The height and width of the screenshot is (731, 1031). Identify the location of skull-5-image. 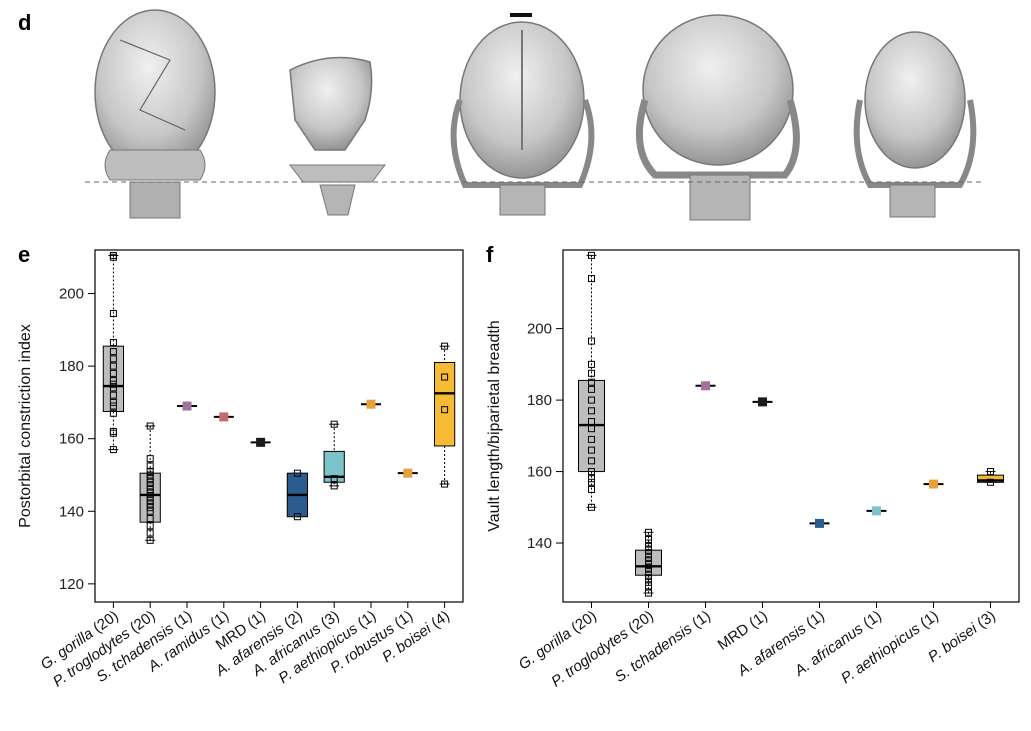
(915, 124).